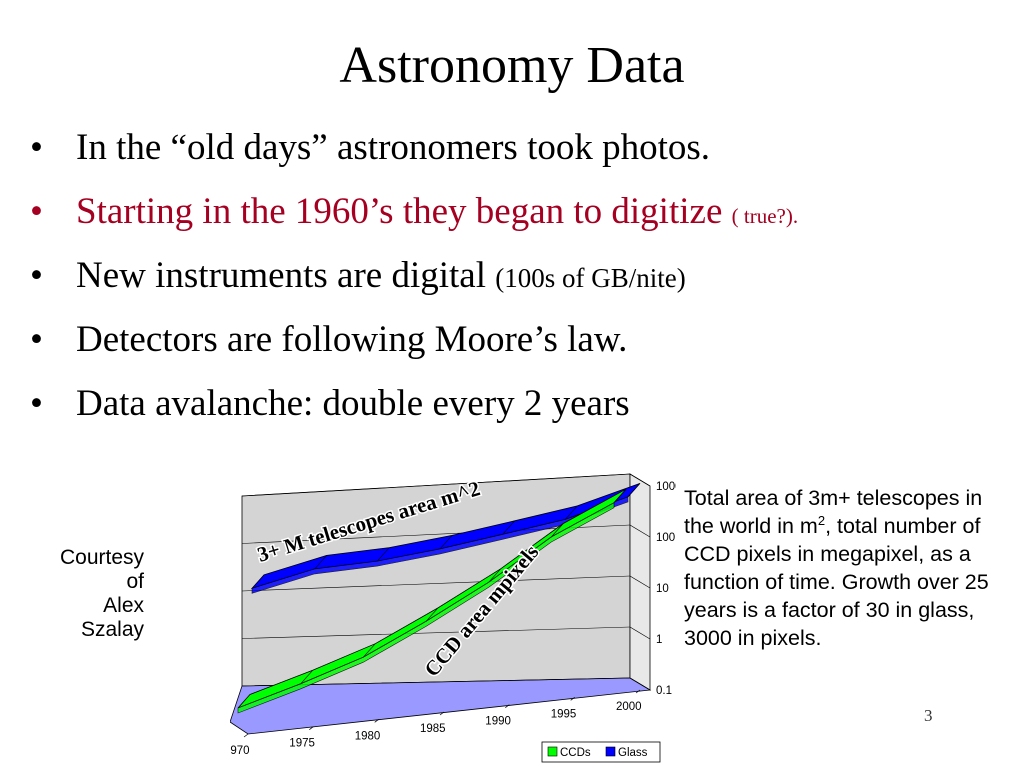  What do you see at coordinates (112, 629) in the screenshot?
I see `courtesy-line: Szalay` at bounding box center [112, 629].